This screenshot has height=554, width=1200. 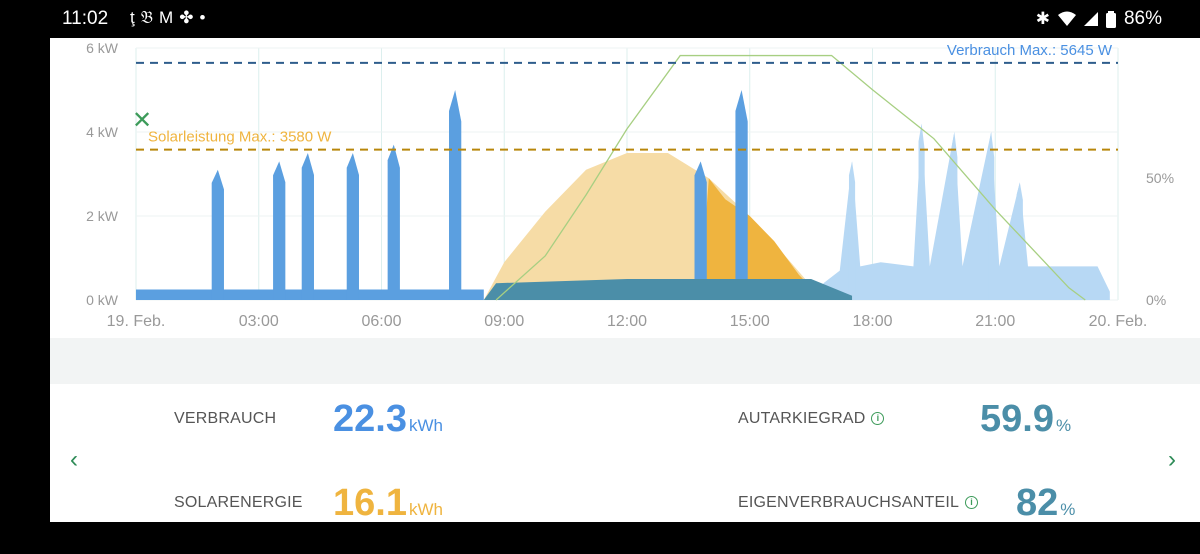 I want to click on self-consumption-value: 82%, so click(x=1045, y=503).